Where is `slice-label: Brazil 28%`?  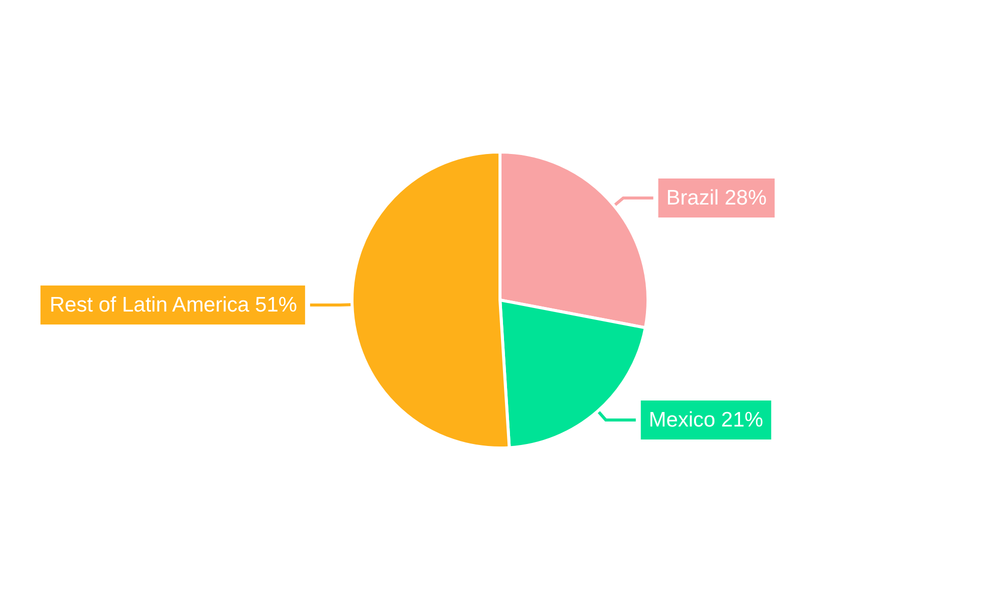
slice-label: Brazil 28% is located at coordinates (716, 198).